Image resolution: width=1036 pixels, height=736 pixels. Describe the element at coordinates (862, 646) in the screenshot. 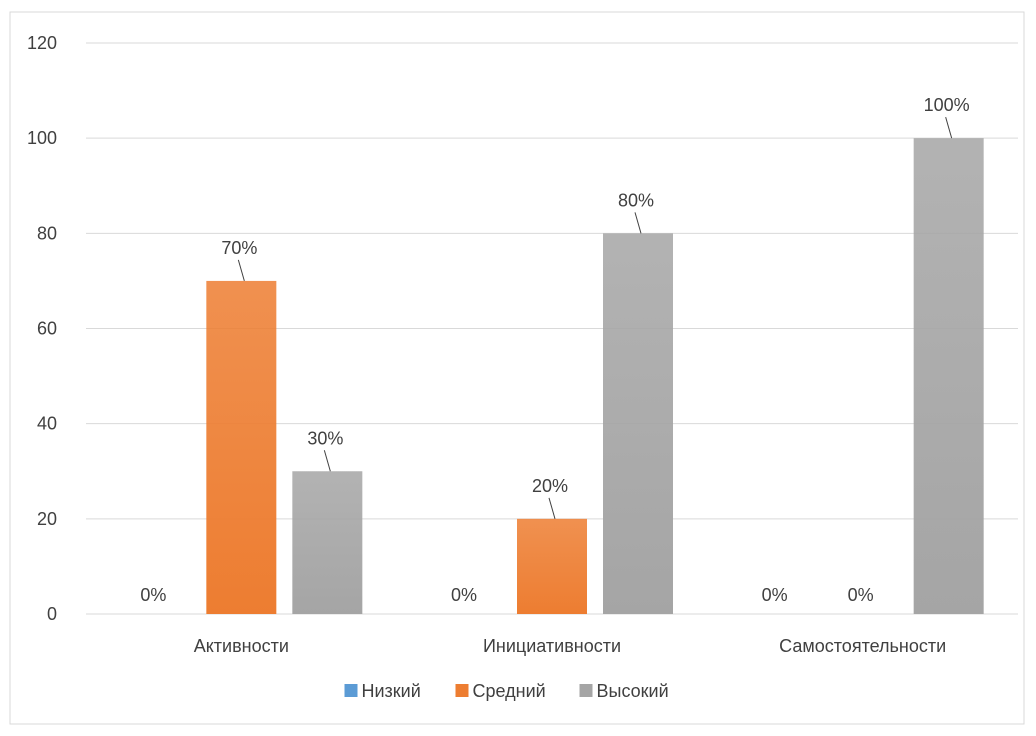

I see `x-category-label: Самостоятельности` at that location.